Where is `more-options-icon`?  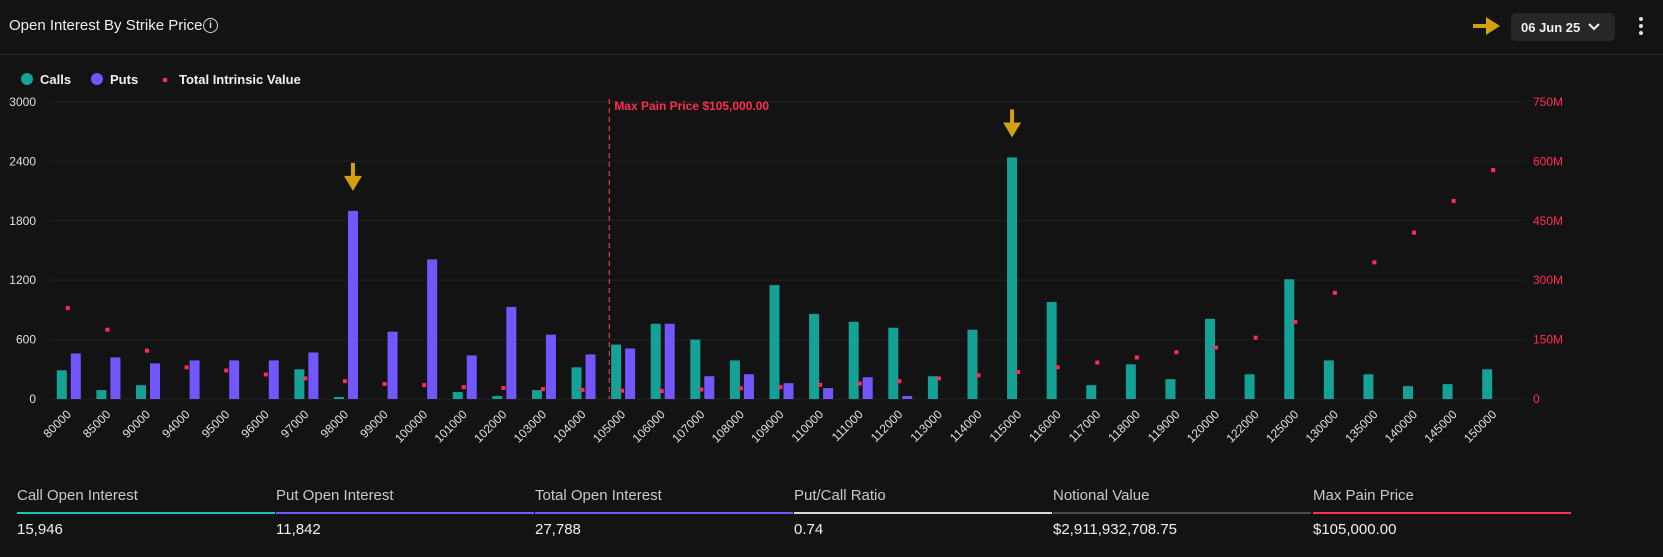
more-options-icon is located at coordinates (1641, 27).